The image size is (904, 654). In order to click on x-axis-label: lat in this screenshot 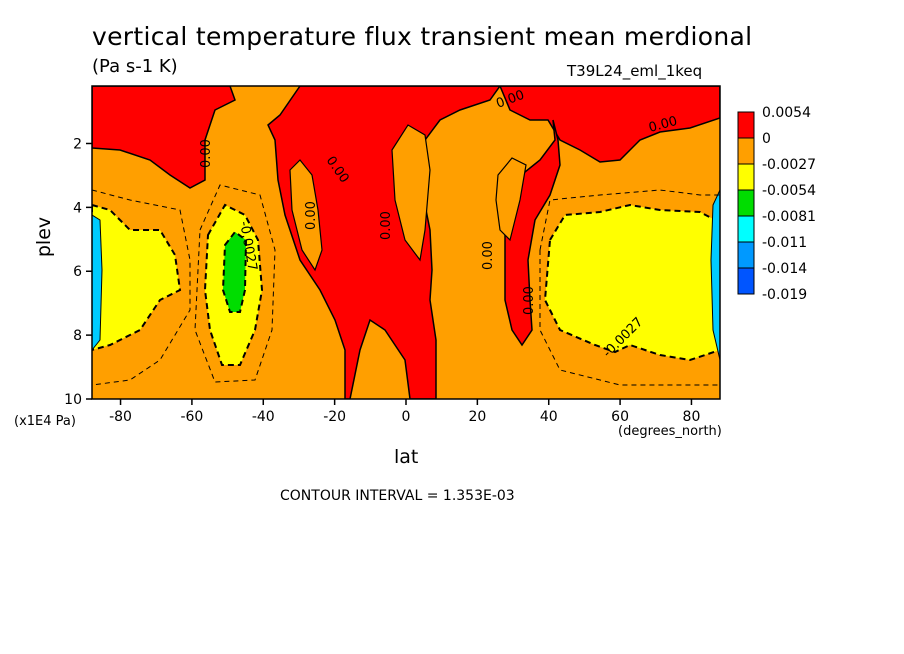, I will do `click(406, 457)`.